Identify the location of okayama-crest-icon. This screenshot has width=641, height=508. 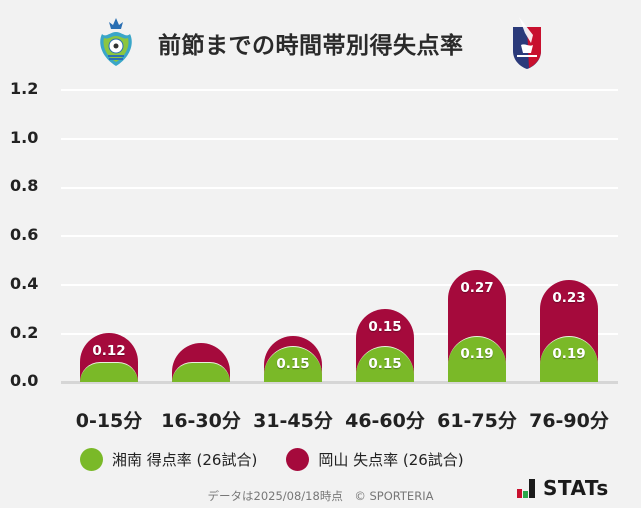
(527, 44).